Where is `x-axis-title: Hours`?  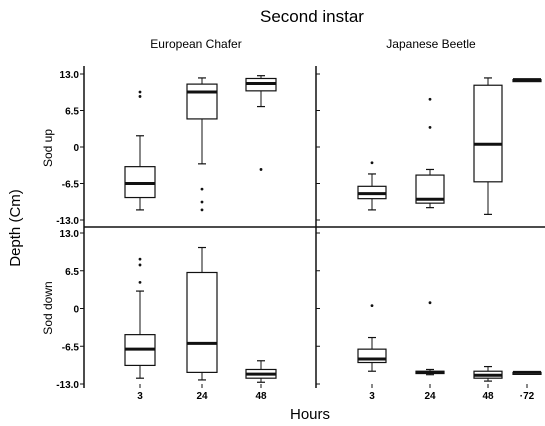 x-axis-title: Hours is located at coordinates (310, 414).